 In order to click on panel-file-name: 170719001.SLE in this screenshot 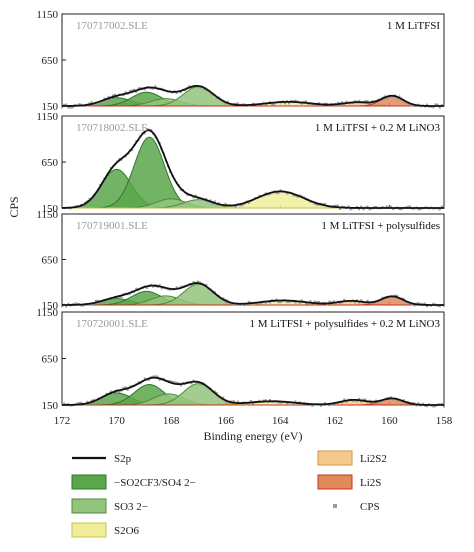, I will do `click(112, 226)`.